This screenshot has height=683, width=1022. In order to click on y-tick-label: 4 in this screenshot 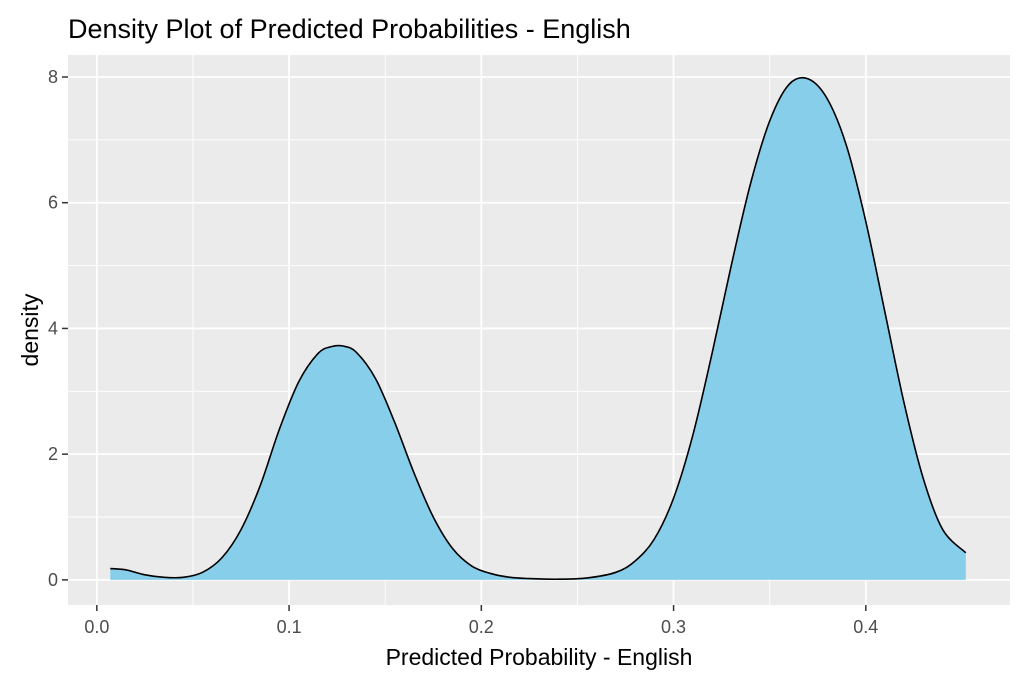, I will do `click(53, 328)`.